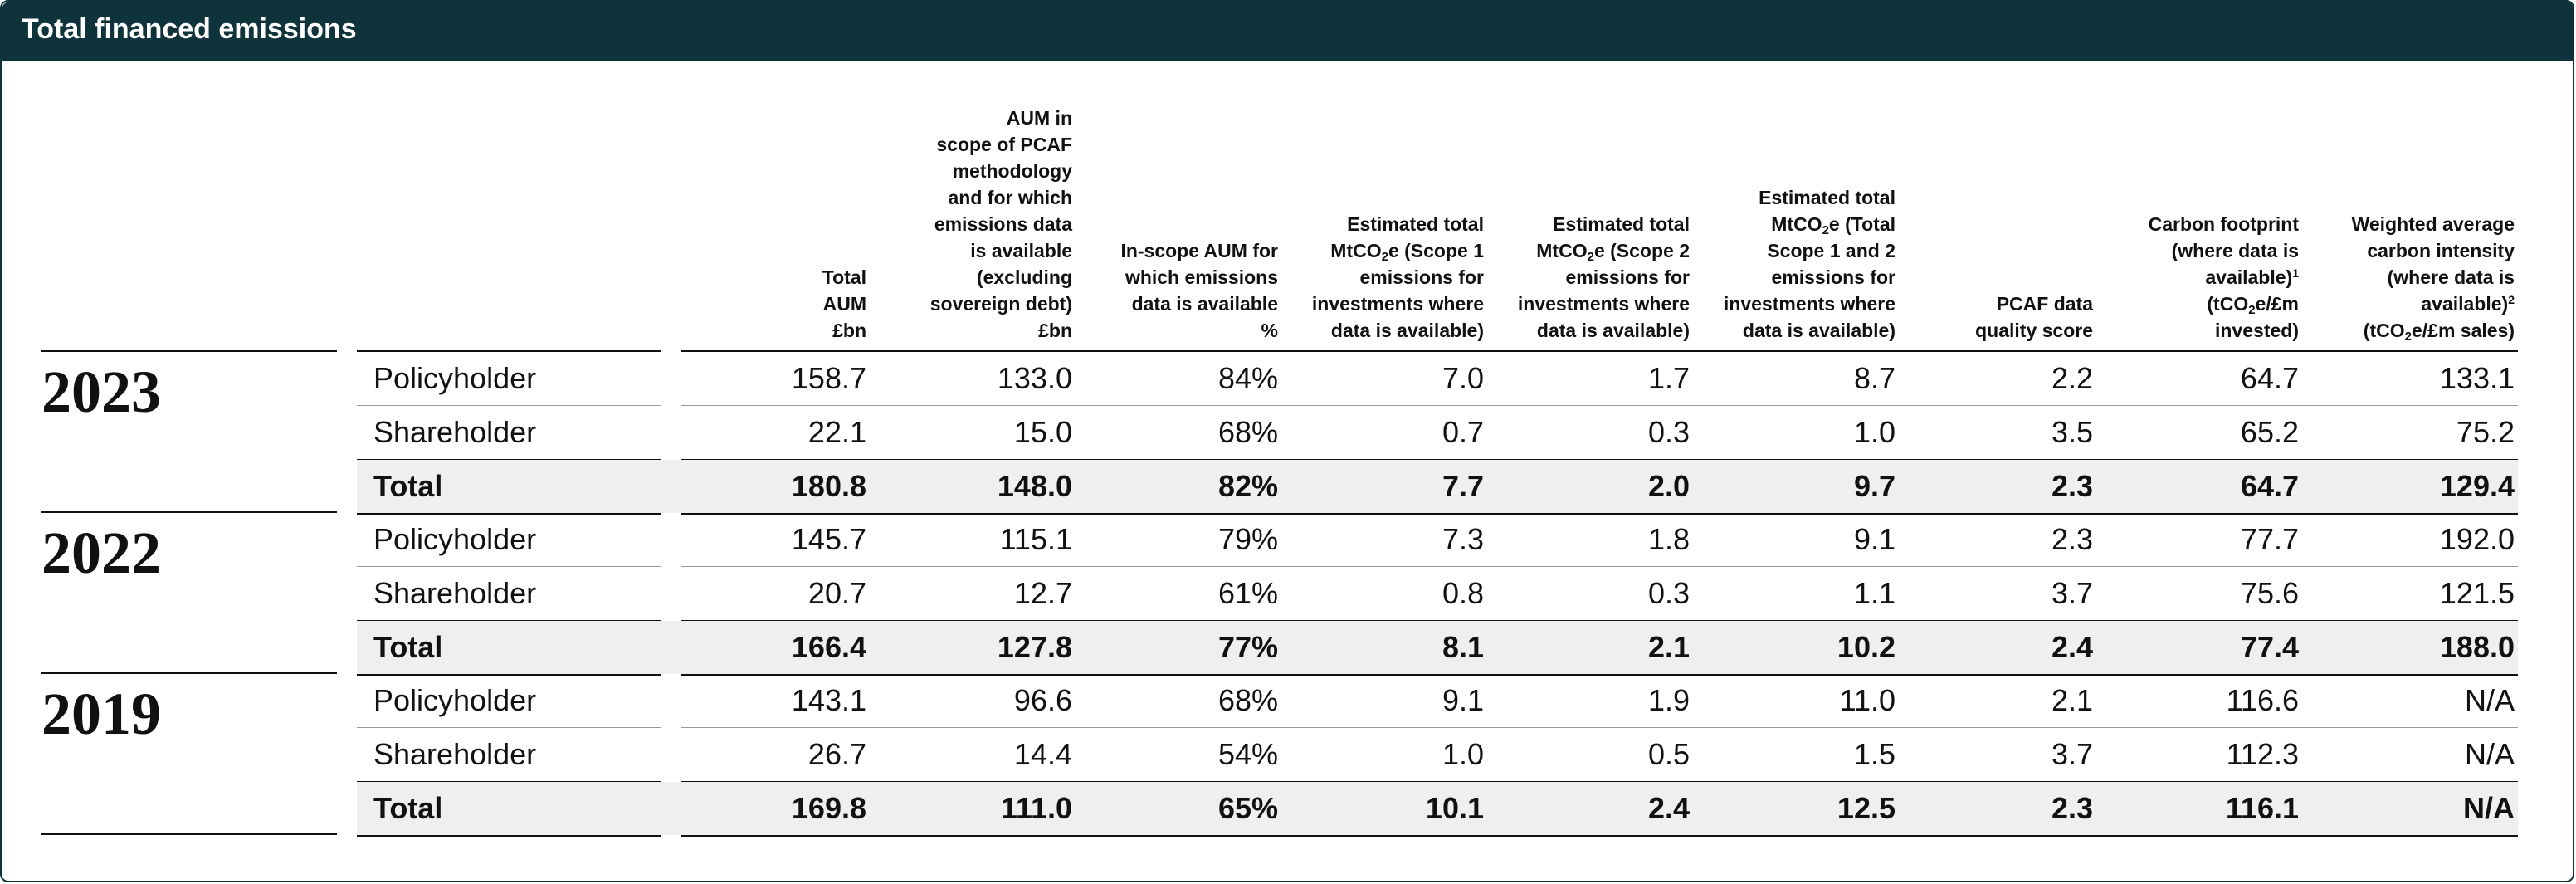 The height and width of the screenshot is (884, 2576). What do you see at coordinates (2384, 330) in the screenshot?
I see `header-line-text: (tCO` at bounding box center [2384, 330].